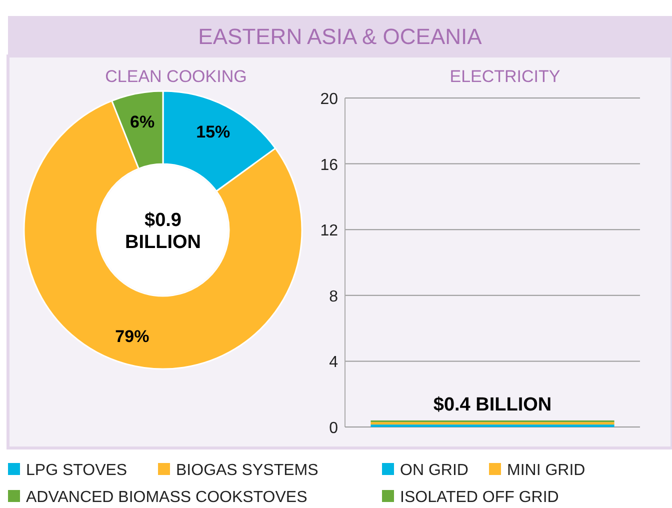 The width and height of the screenshot is (672, 508). I want to click on legend-label: BIOGAS SYSTEMS, so click(247, 470).